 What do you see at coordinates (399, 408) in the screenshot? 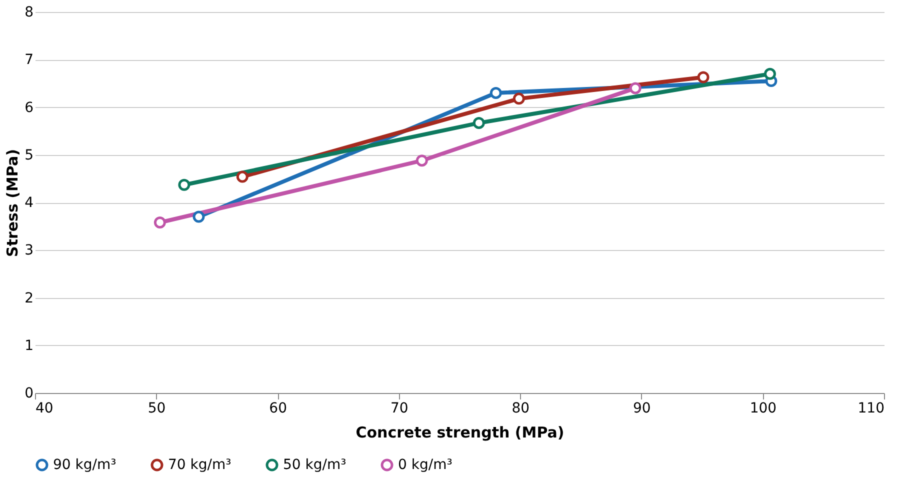
I see `x-tick-label: 70` at bounding box center [399, 408].